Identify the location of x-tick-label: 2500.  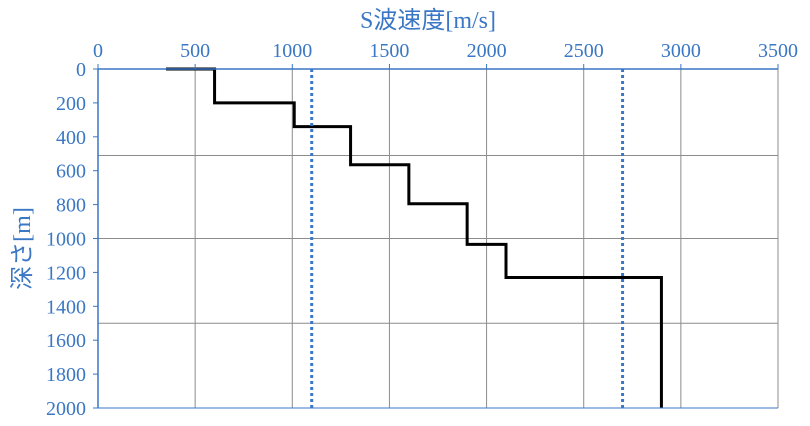
(584, 51).